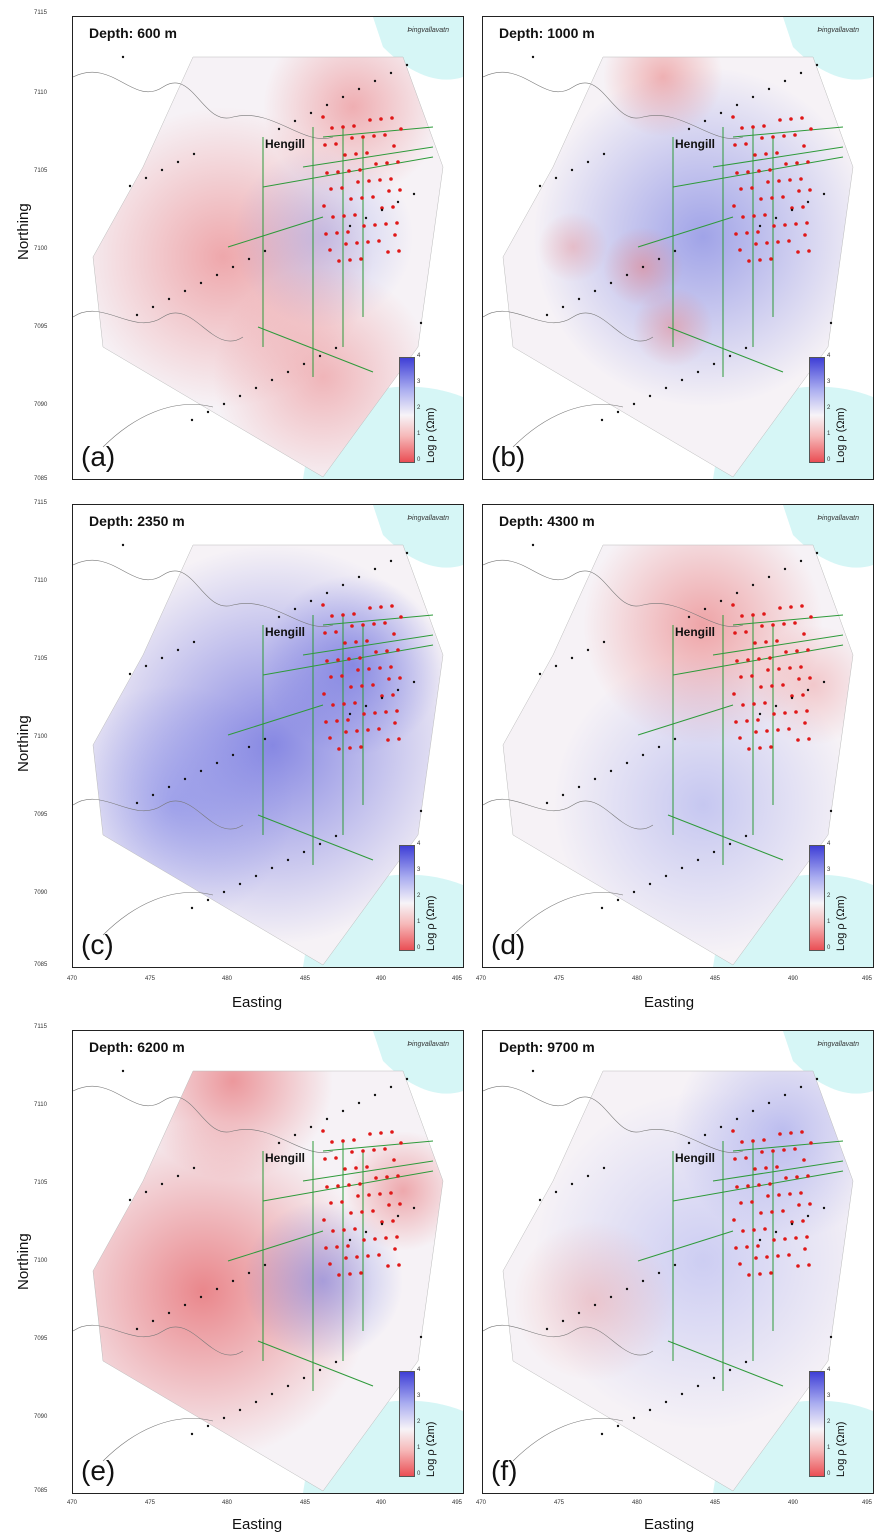 The height and width of the screenshot is (1539, 878). I want to click on profile-line, so click(315, 349).